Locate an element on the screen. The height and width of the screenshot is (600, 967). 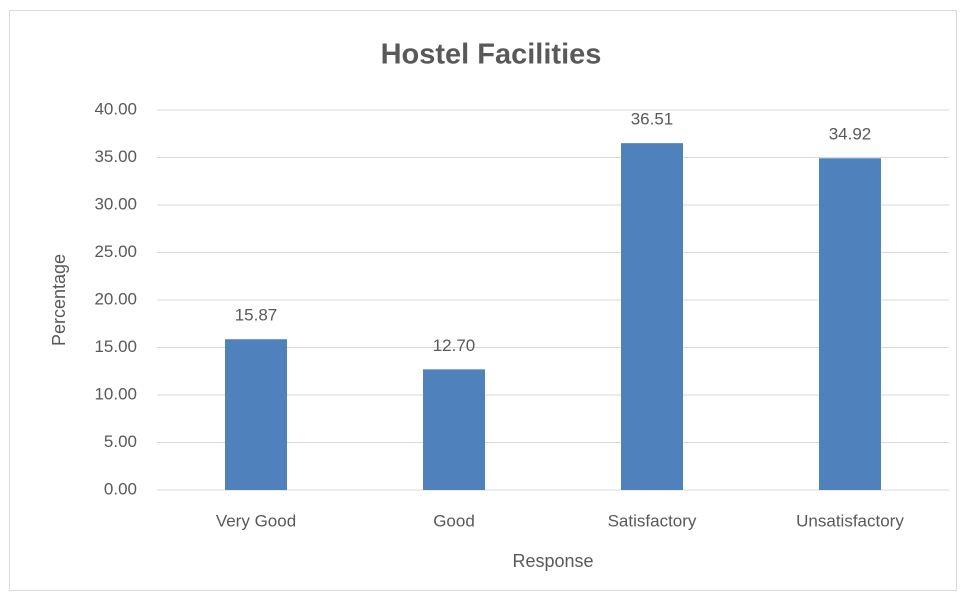
x-tick-label: Unsatisfactory is located at coordinates (850, 520).